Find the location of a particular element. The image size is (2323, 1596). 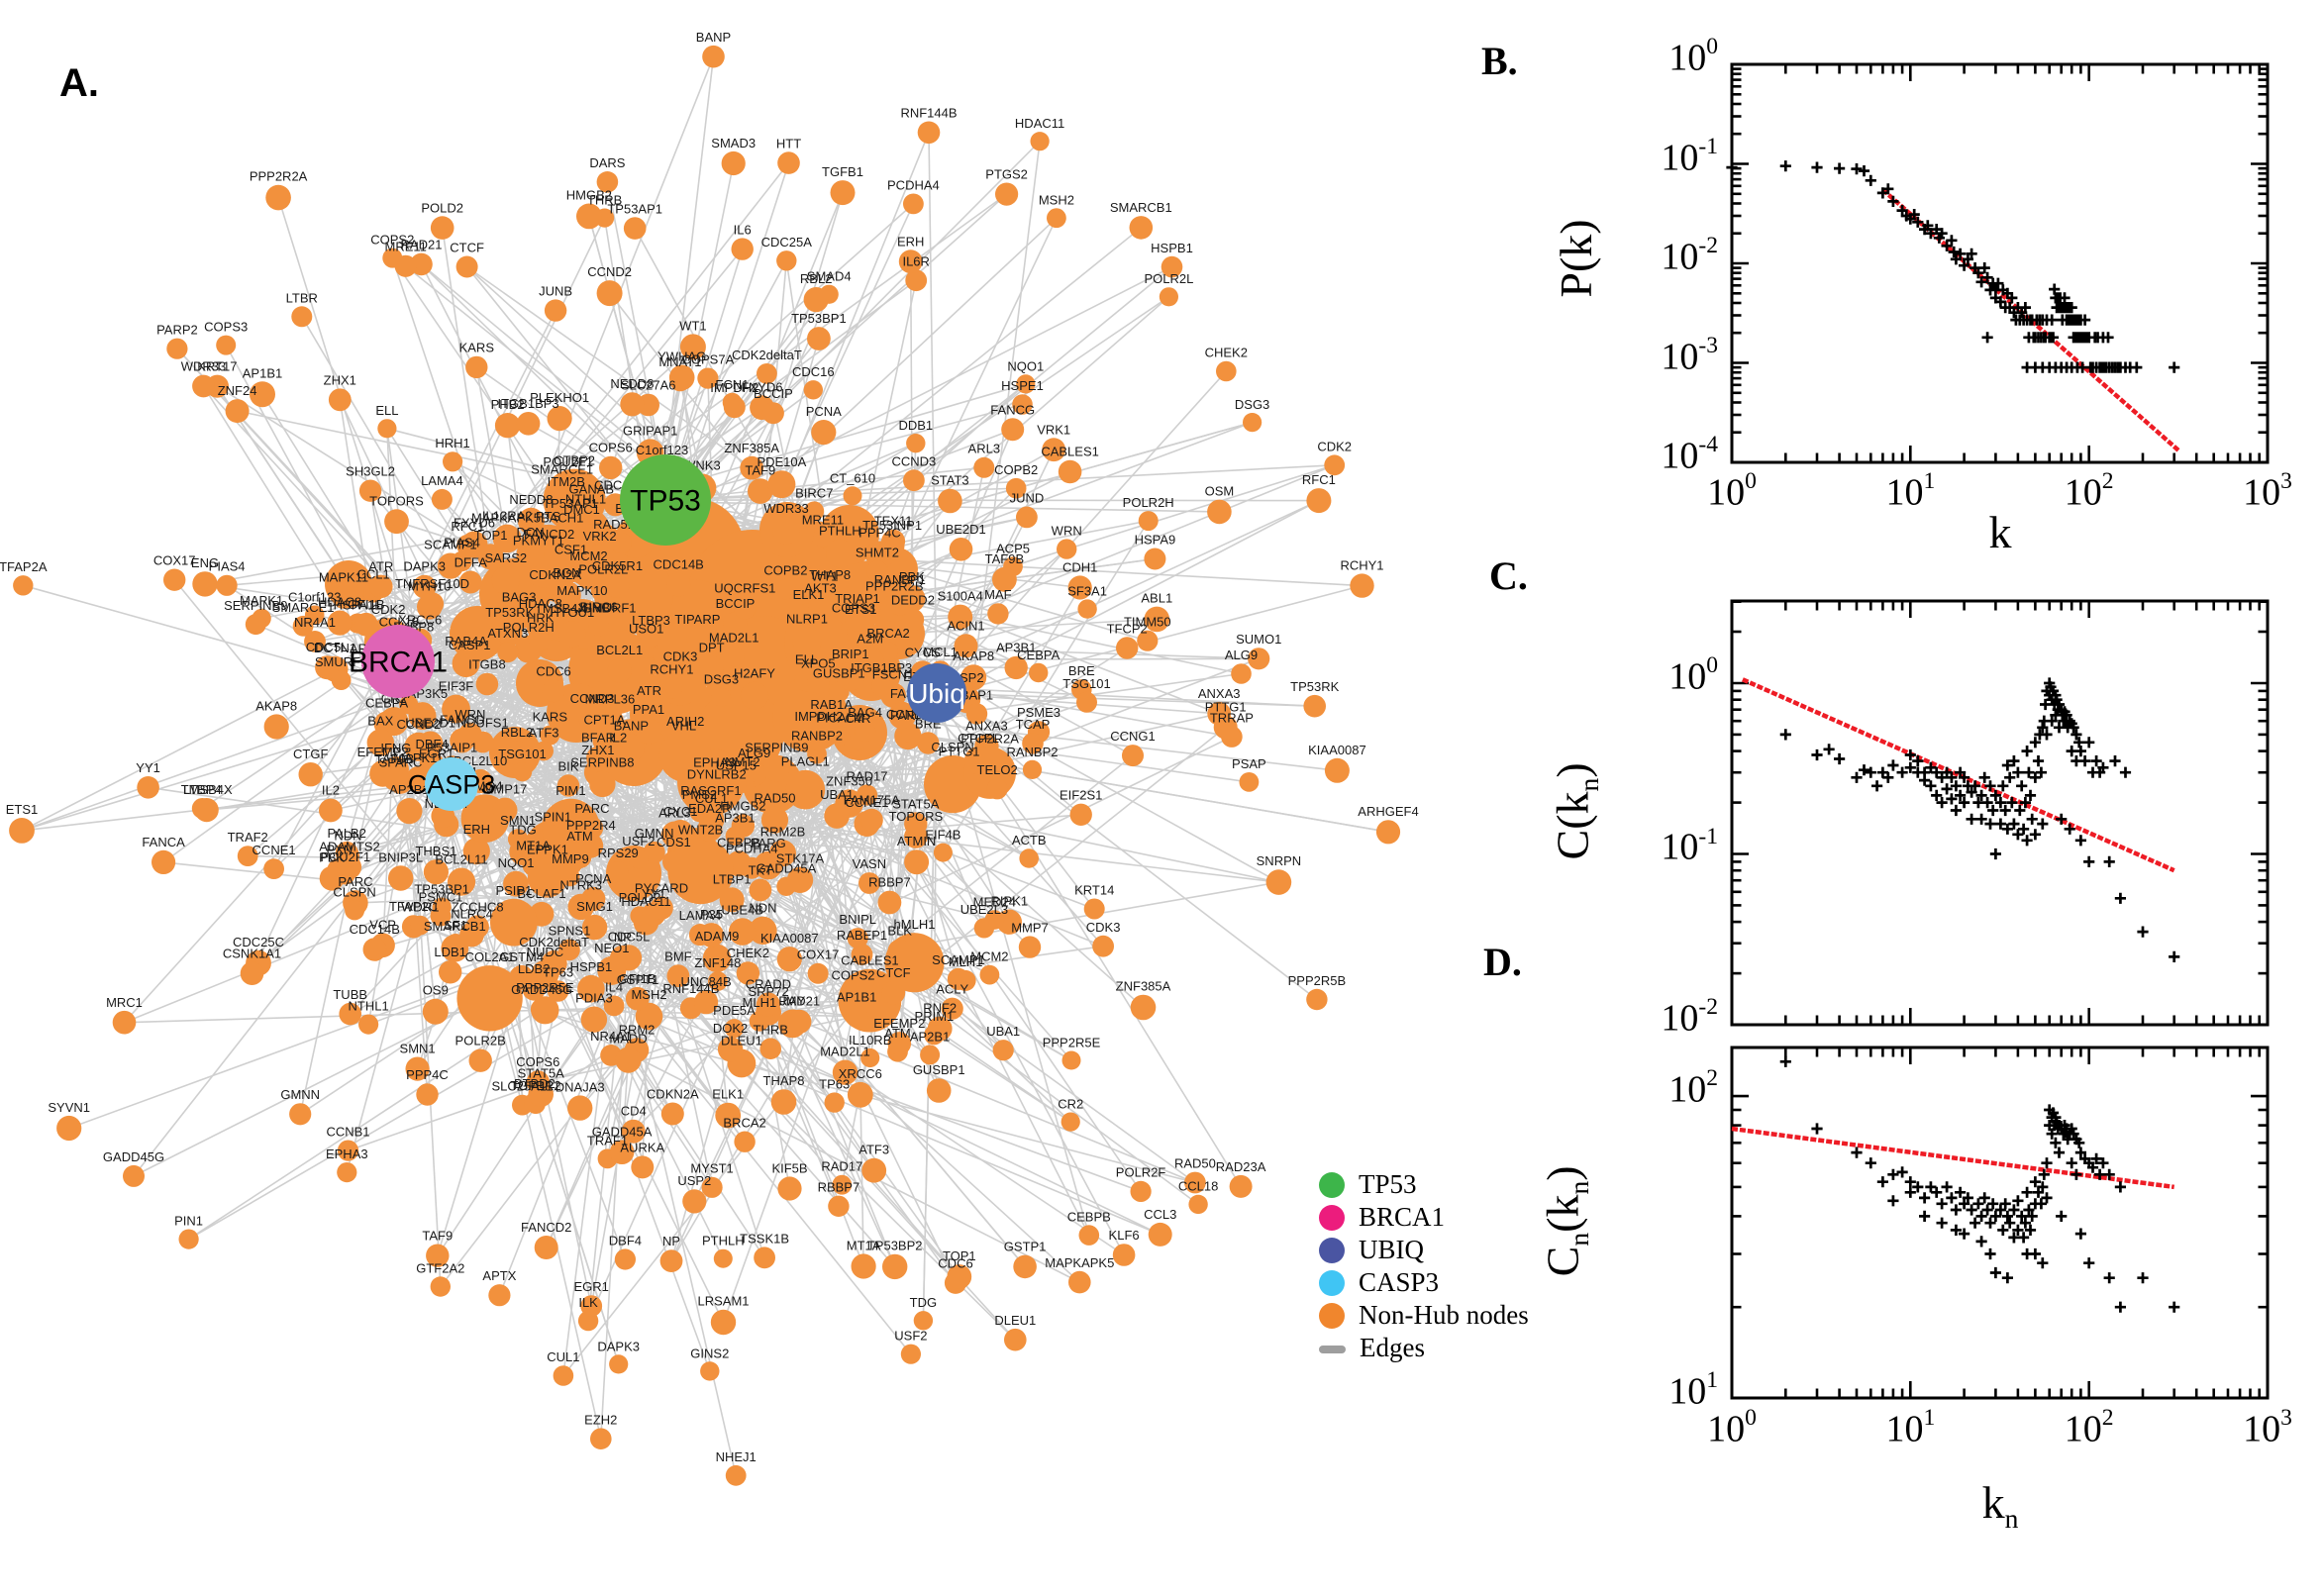

legend-item-ubiq: UBIQ is located at coordinates (1424, 1250).